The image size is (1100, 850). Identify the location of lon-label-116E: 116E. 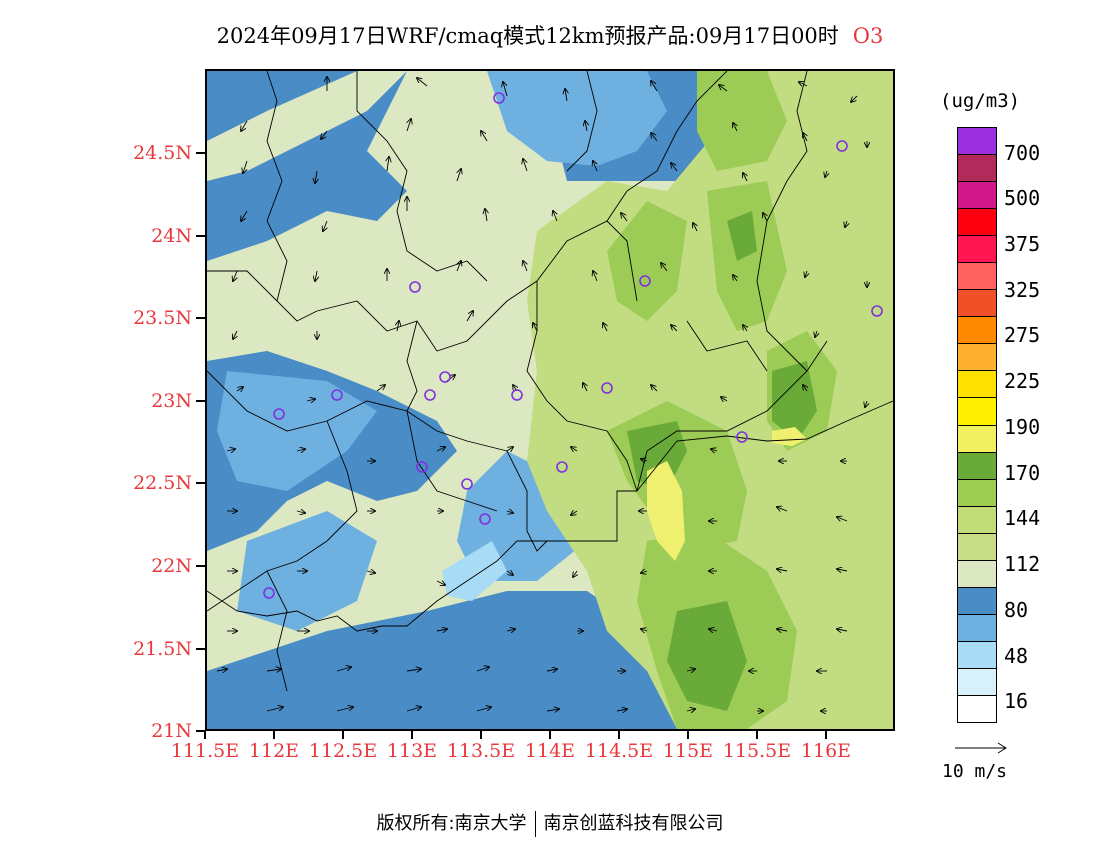
(826, 751).